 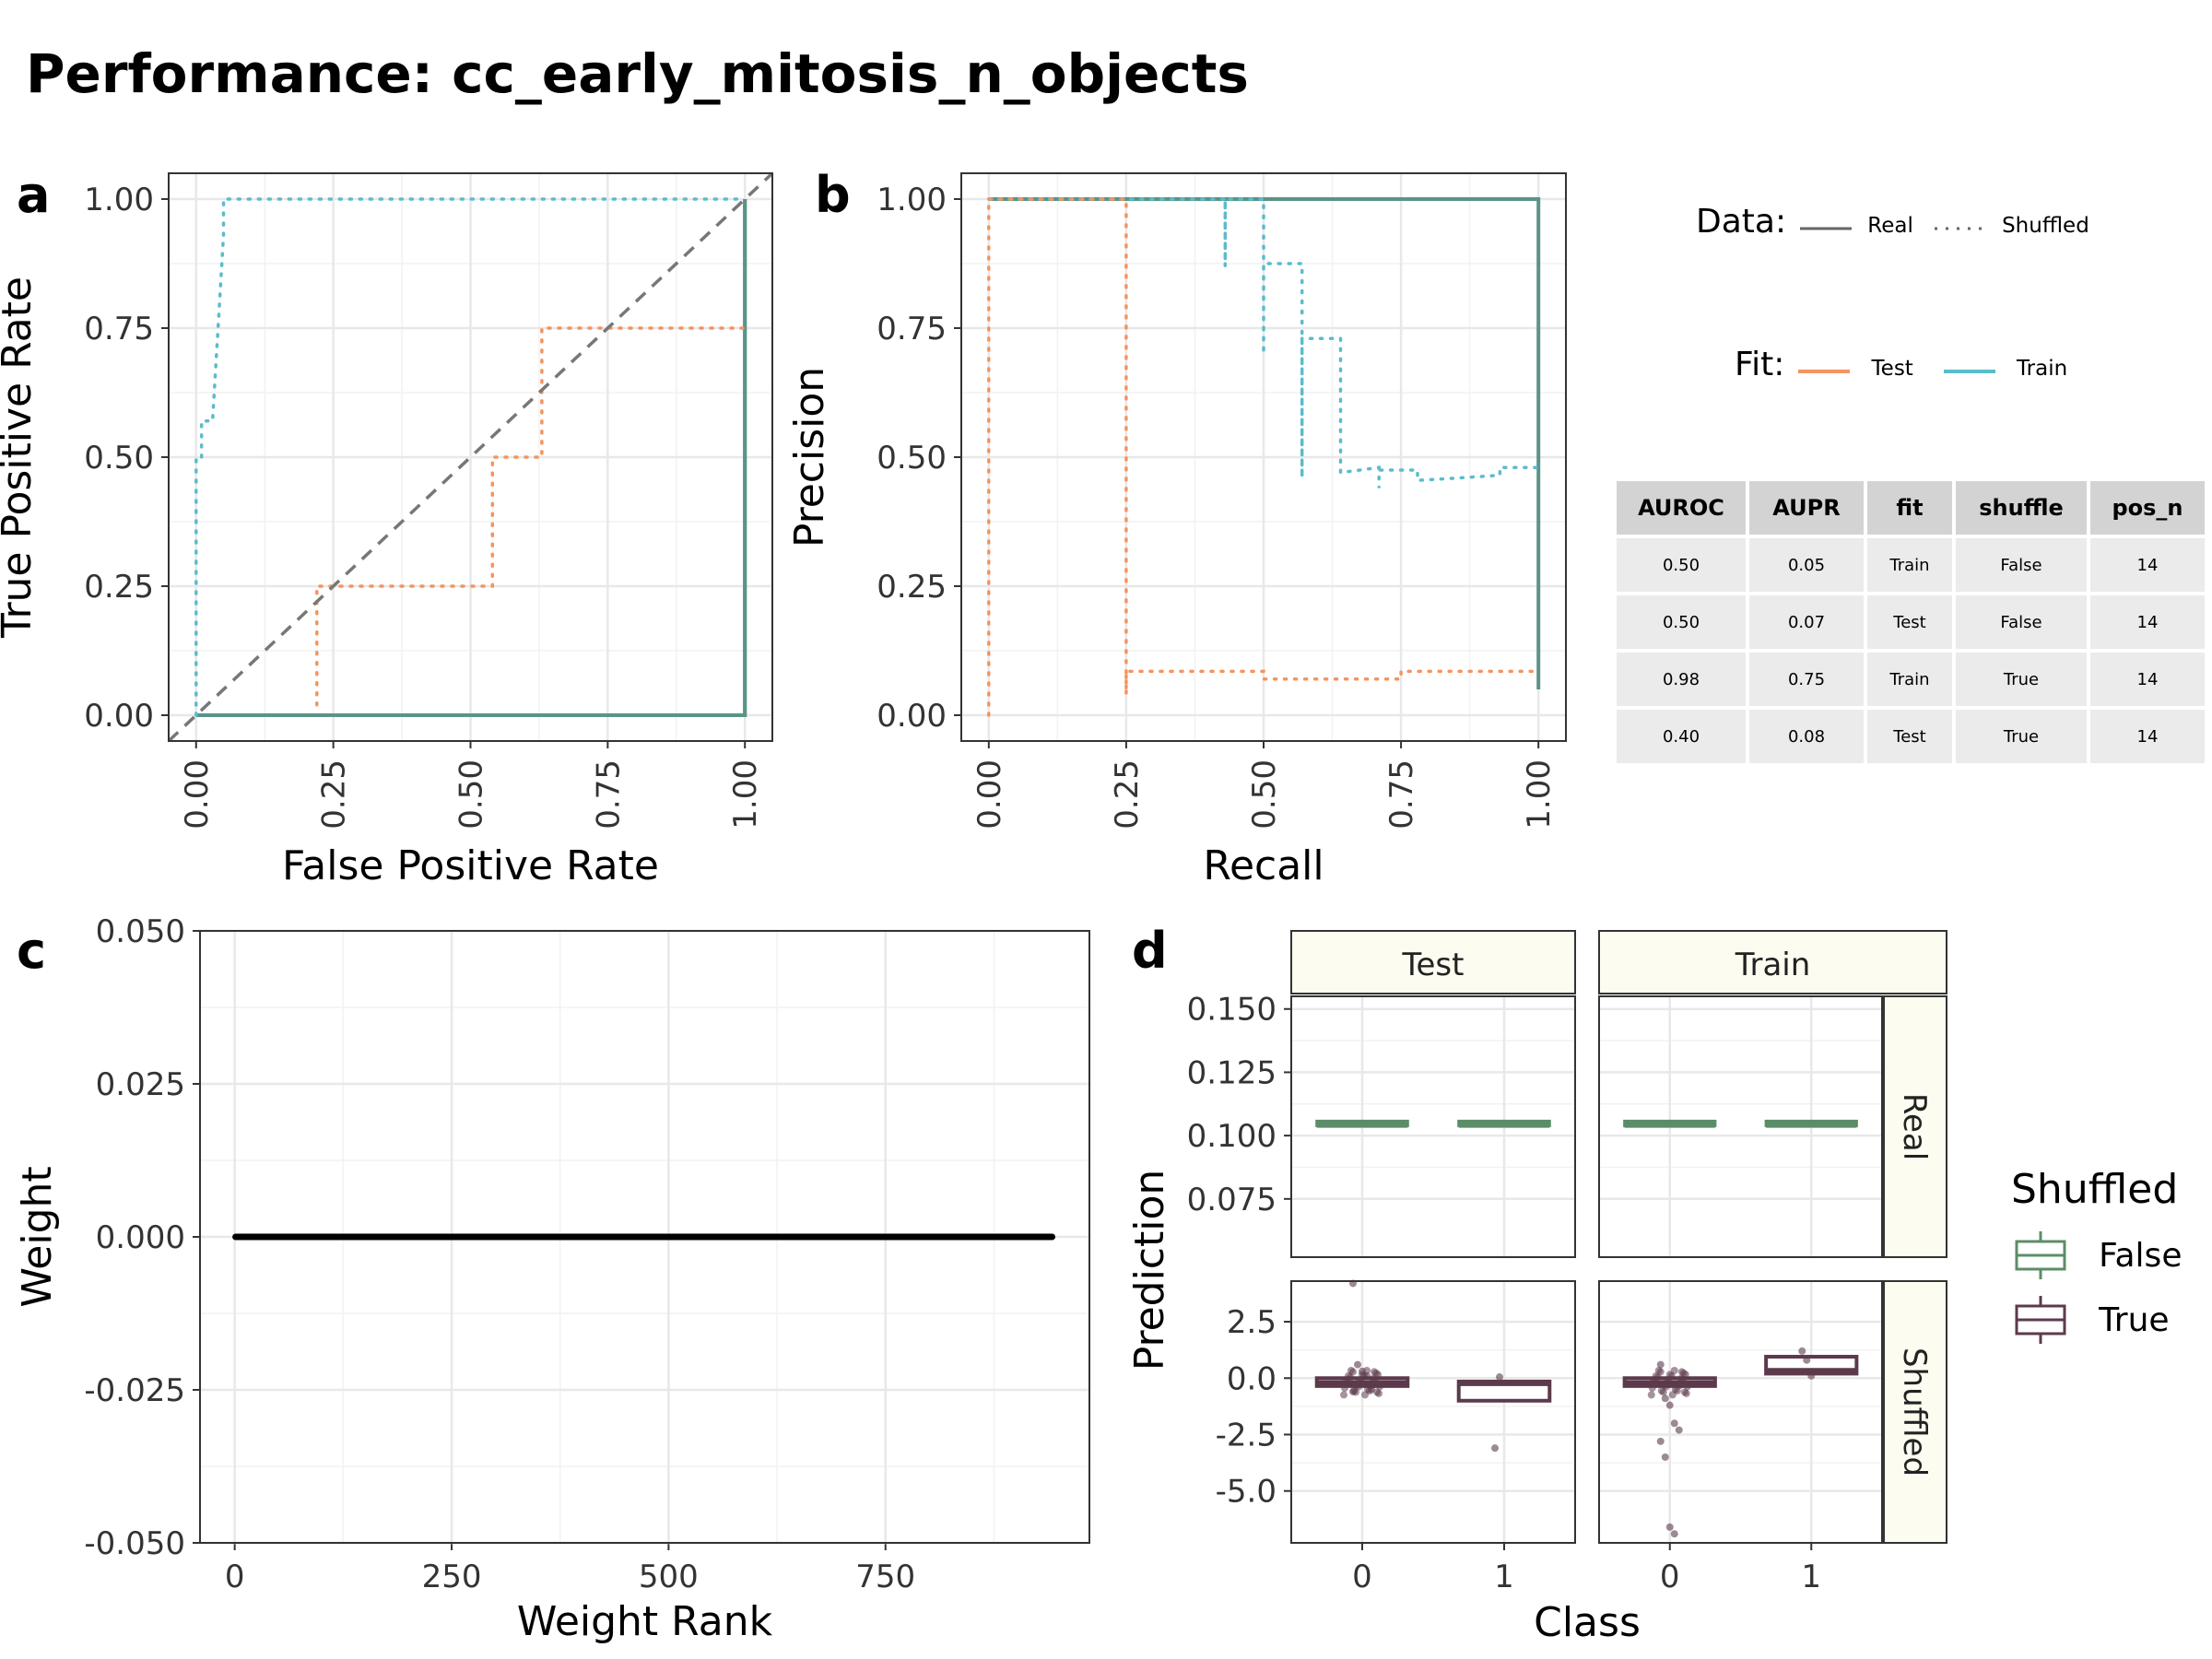 I want to click on y-tick-label: 0.100, so click(x=1232, y=1136).